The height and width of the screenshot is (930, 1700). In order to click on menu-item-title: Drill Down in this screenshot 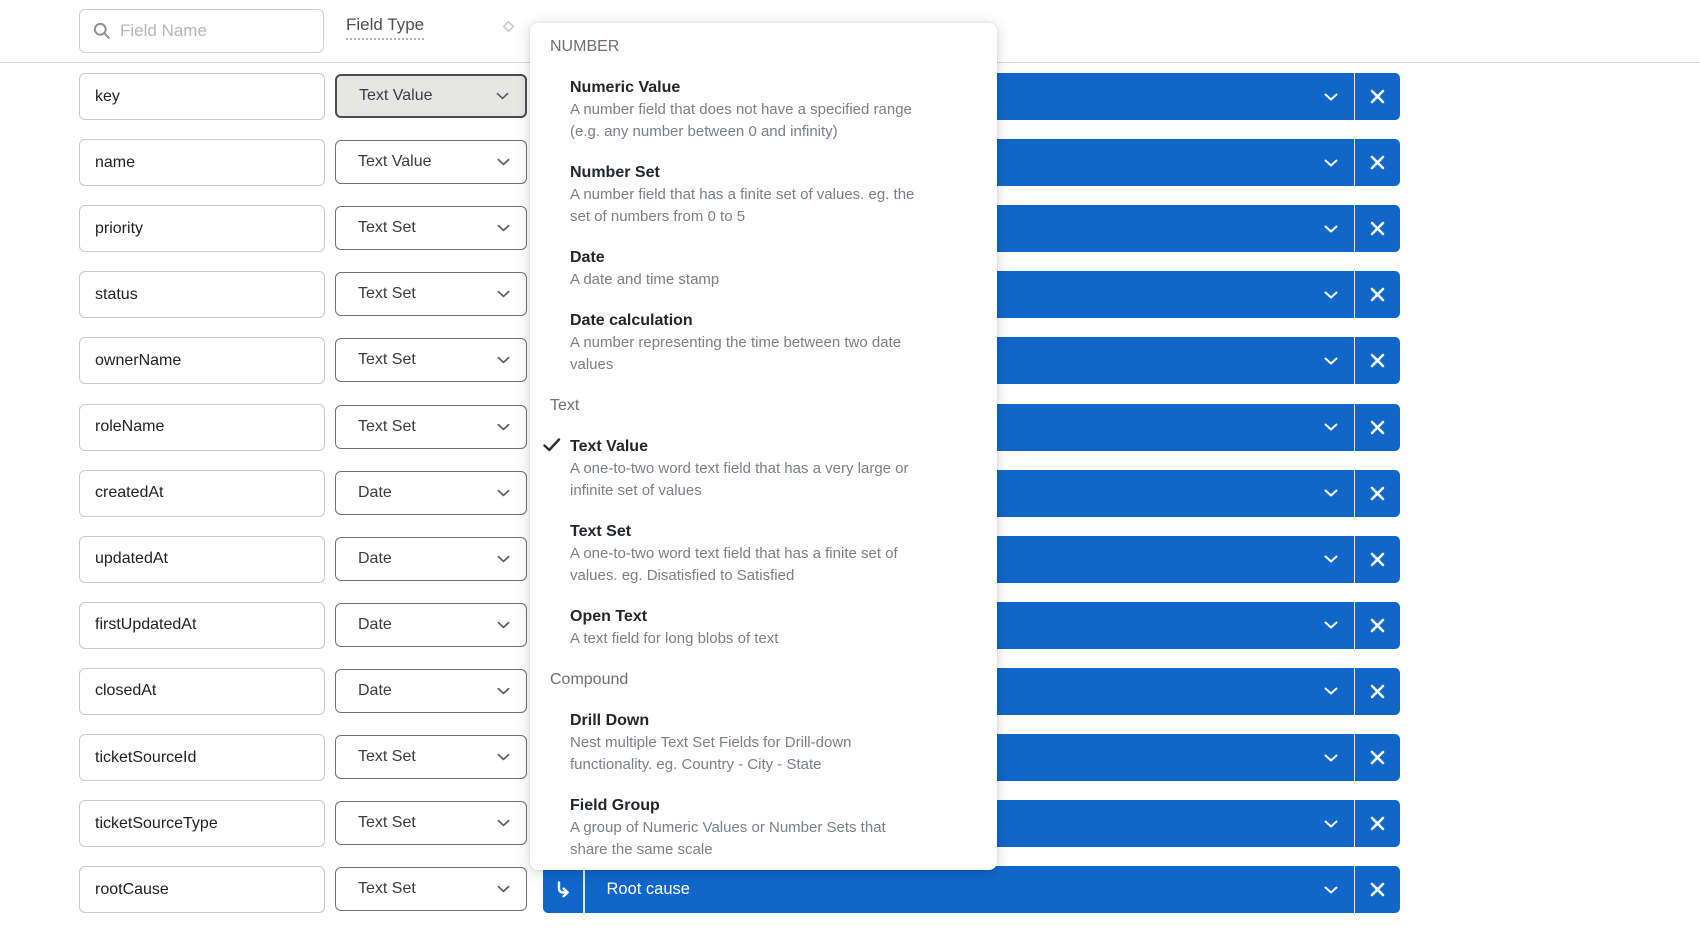, I will do `click(610, 720)`.